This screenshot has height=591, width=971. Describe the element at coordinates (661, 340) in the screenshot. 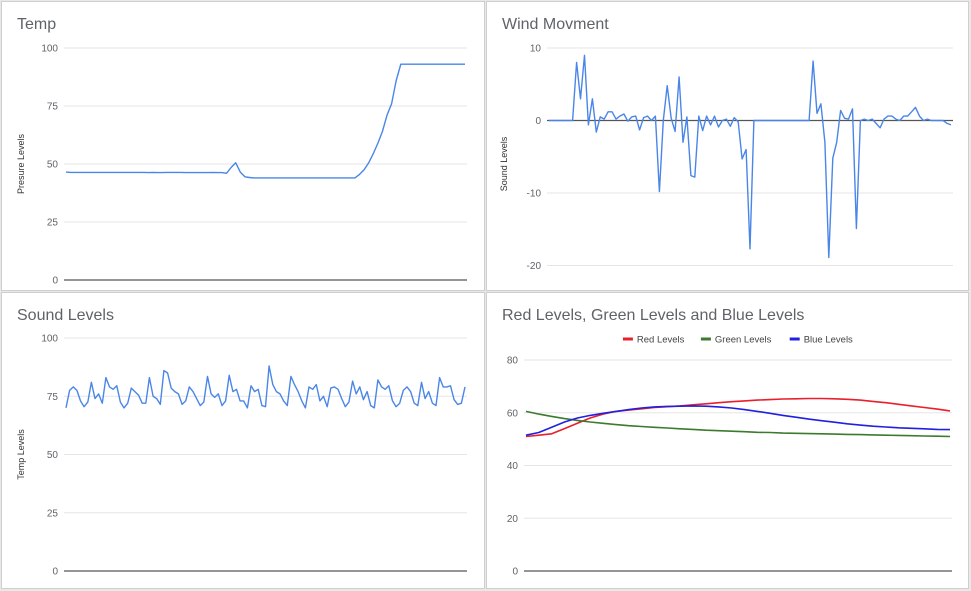

I see `legend-label: Red Levels` at that location.